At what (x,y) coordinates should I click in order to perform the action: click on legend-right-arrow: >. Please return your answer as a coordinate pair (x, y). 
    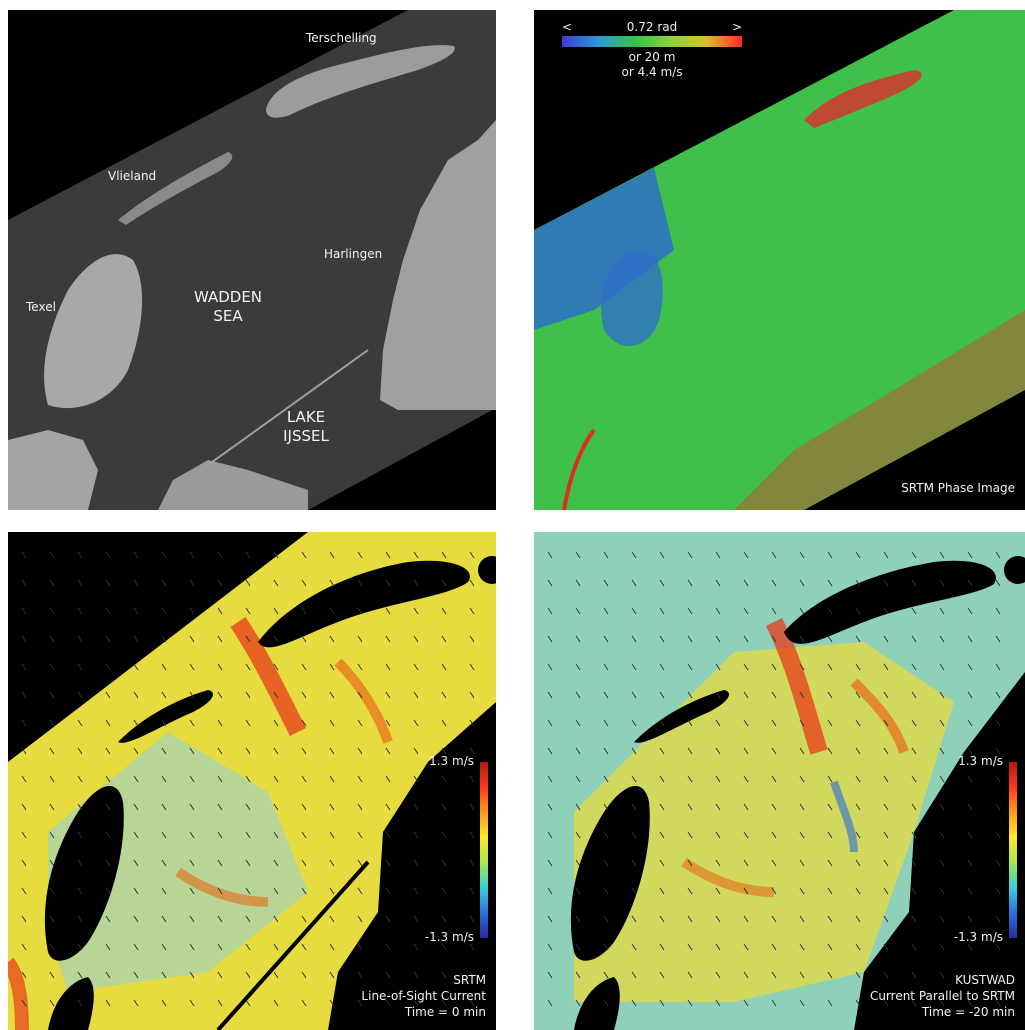
    Looking at the image, I should click on (736, 27).